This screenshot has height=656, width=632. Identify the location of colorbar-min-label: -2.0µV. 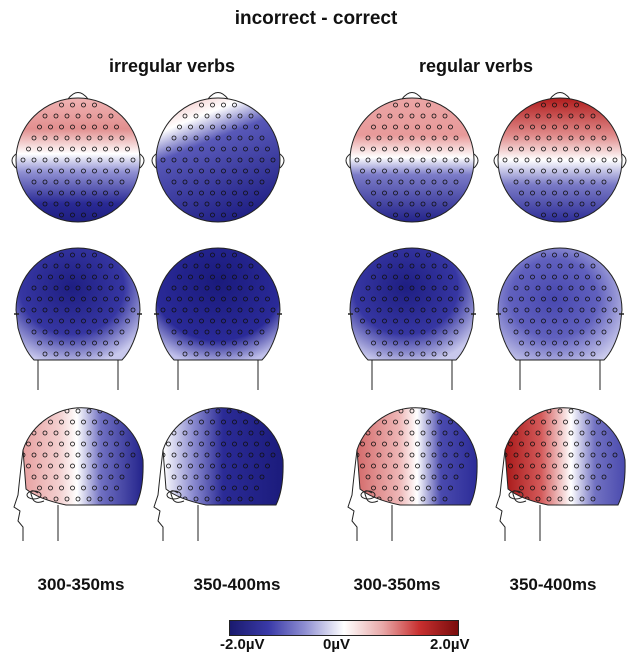
(242, 644).